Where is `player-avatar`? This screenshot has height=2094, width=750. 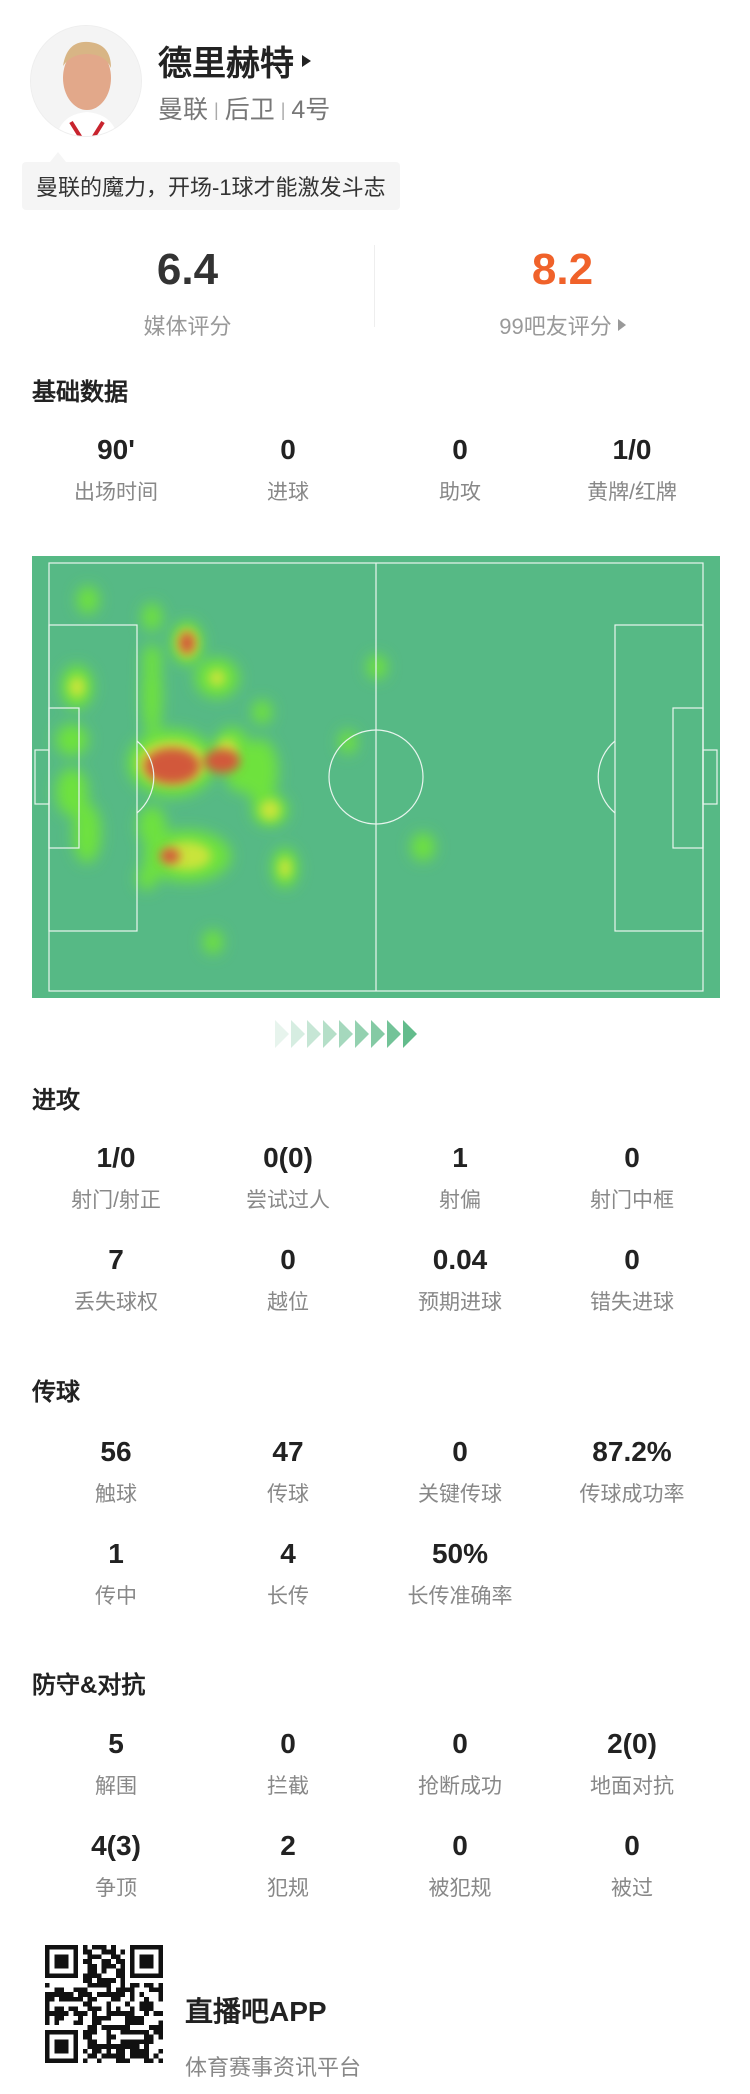 player-avatar is located at coordinates (86, 81).